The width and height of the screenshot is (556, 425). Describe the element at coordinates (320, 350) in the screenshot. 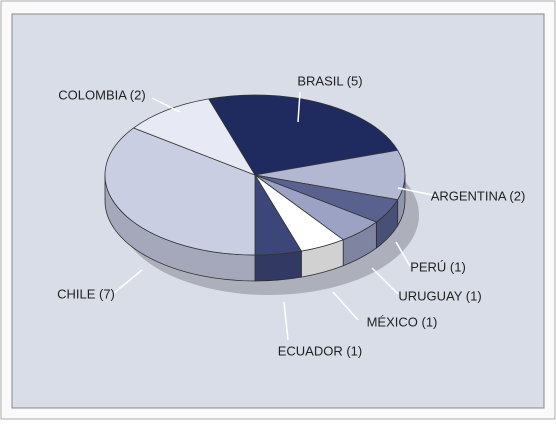

I see `slice-label: ECUADOR (1)` at that location.